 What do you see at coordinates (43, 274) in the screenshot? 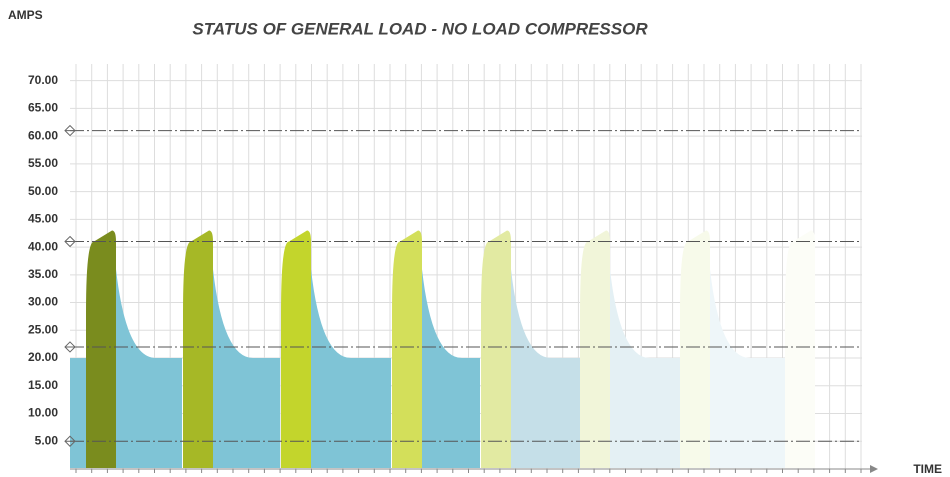
I see `y-tick-label: 35.00` at bounding box center [43, 274].